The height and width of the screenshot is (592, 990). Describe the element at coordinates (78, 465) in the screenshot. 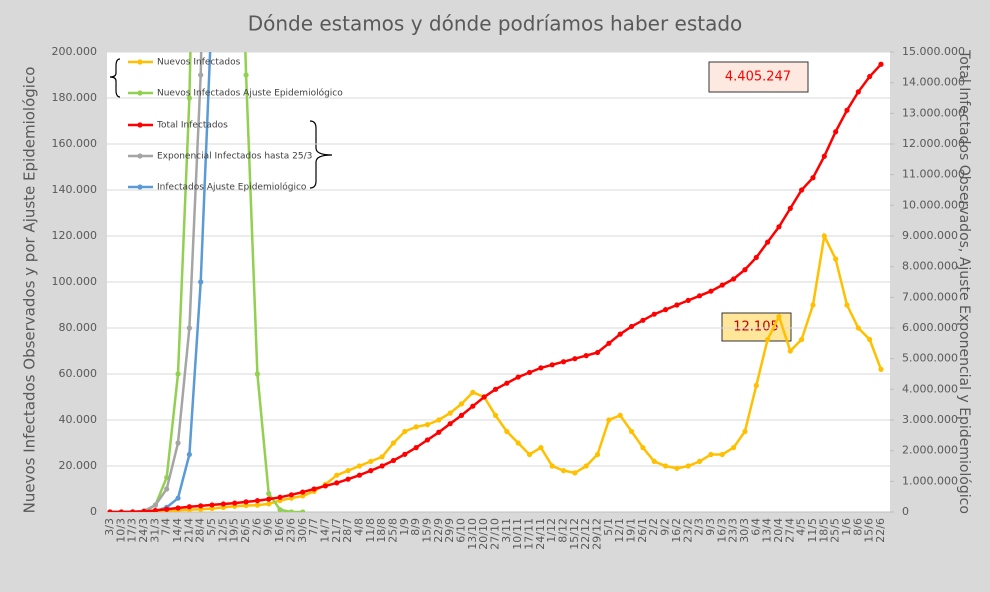

I see `y-tick-label: 20.000` at that location.